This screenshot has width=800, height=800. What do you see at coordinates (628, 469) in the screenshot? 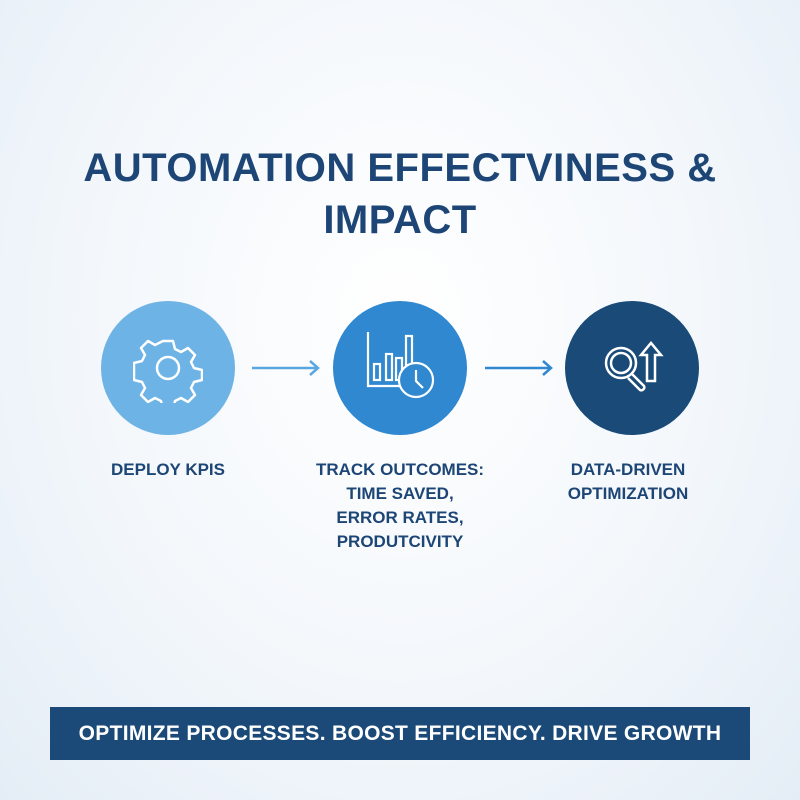
I see `step-3-label-line: DATA-DRIVEN` at bounding box center [628, 469].